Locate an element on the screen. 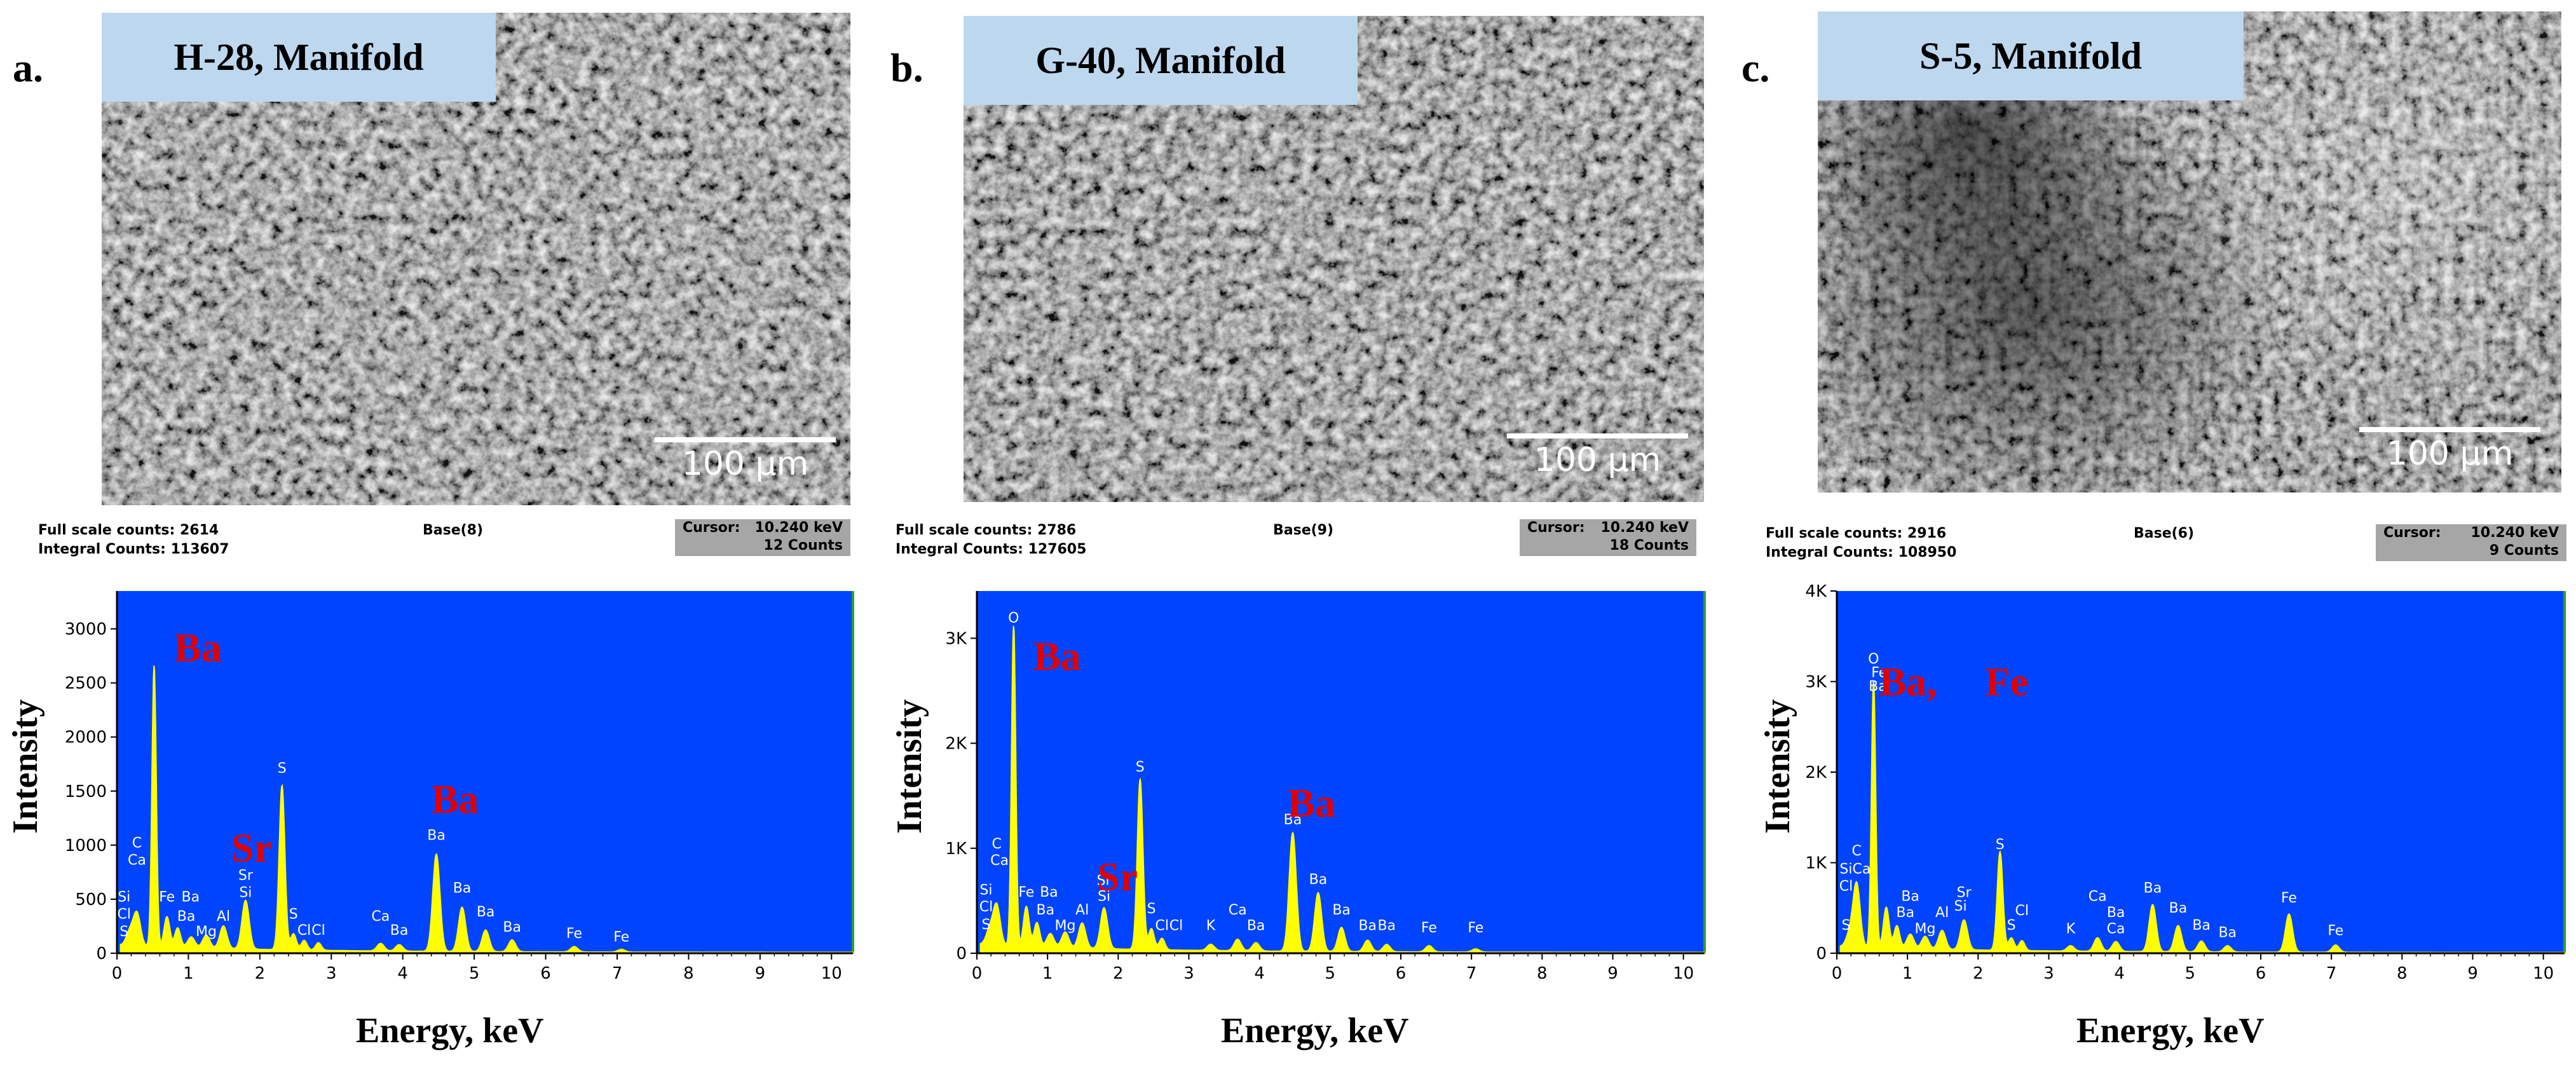 The height and width of the screenshot is (1067, 2576). cursor-readout: Cursor: 10.240 keV 12 Counts is located at coordinates (762, 537).